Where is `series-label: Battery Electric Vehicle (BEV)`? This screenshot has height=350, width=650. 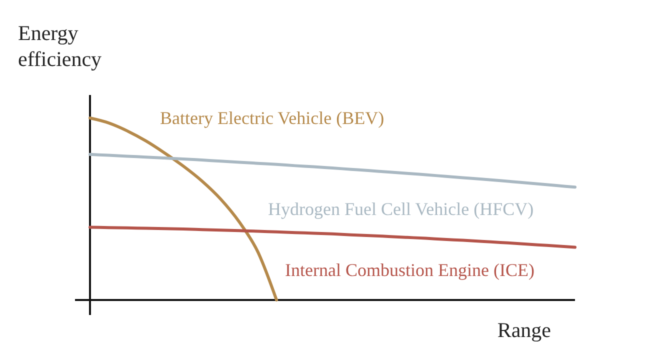 series-label: Battery Electric Vehicle (BEV) is located at coordinates (272, 118).